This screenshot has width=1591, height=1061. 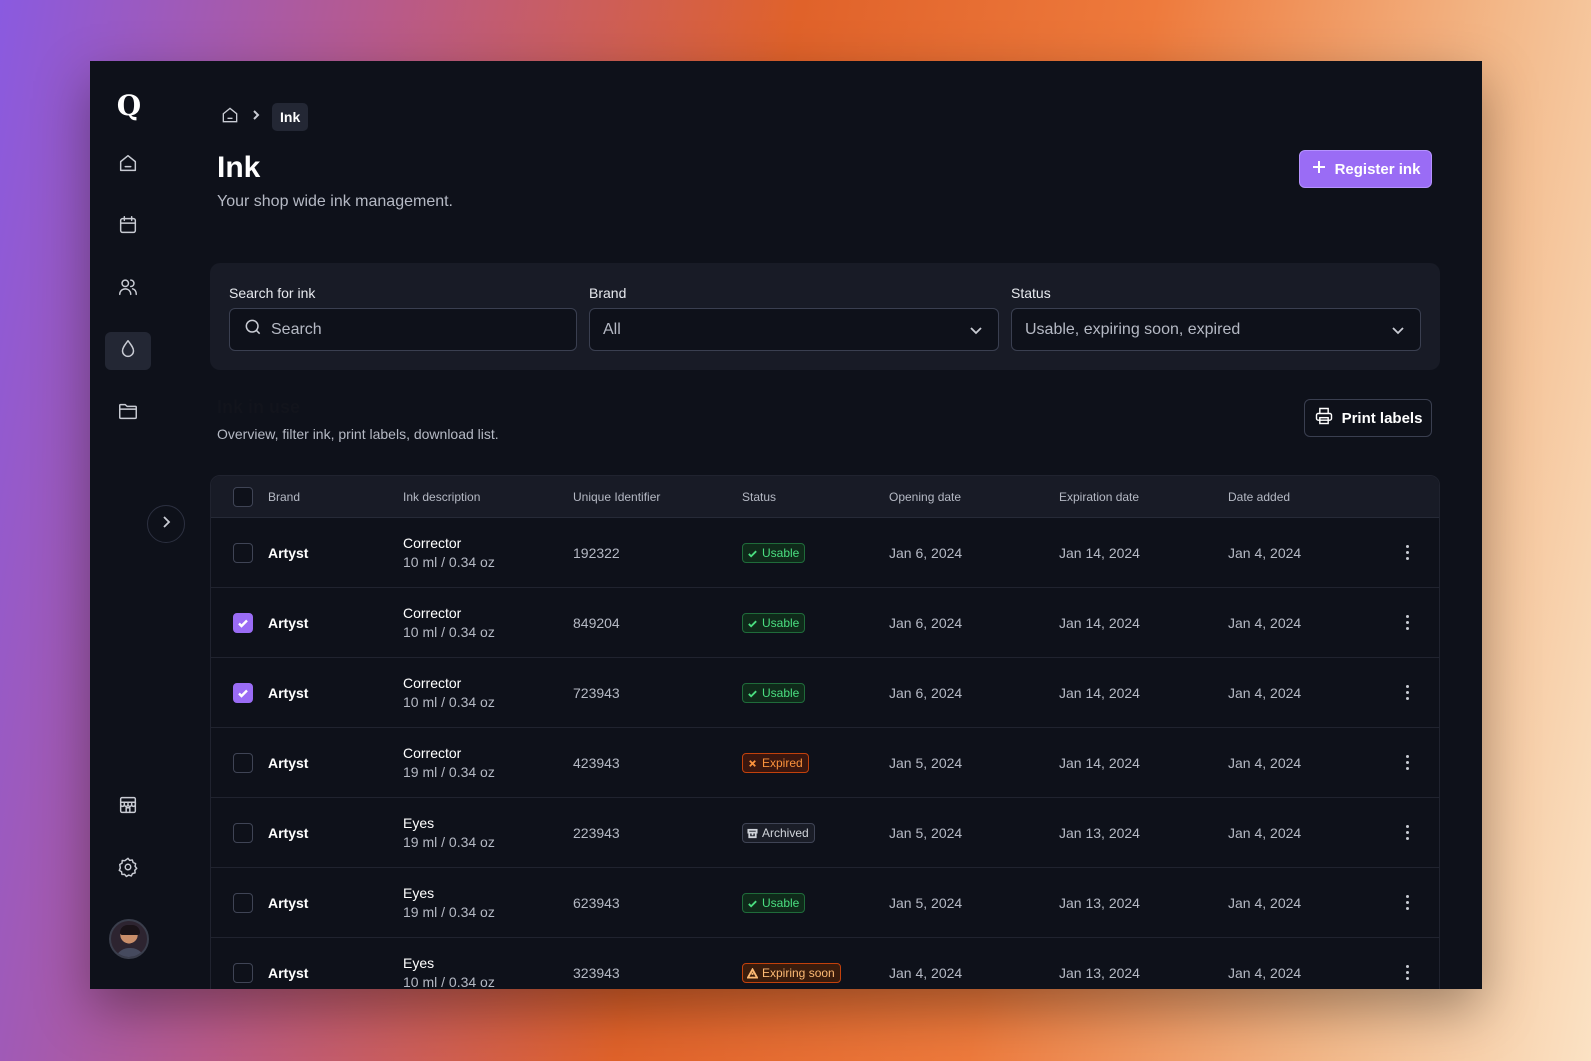 I want to click on column-header: Brand, so click(x=284, y=497).